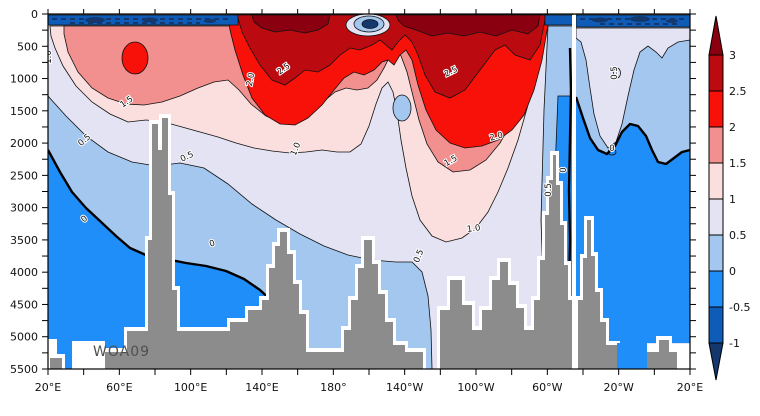 This screenshot has width=760, height=416. Describe the element at coordinates (24, 79) in the screenshot. I see `y-axis-tick-label: 1000` at that location.